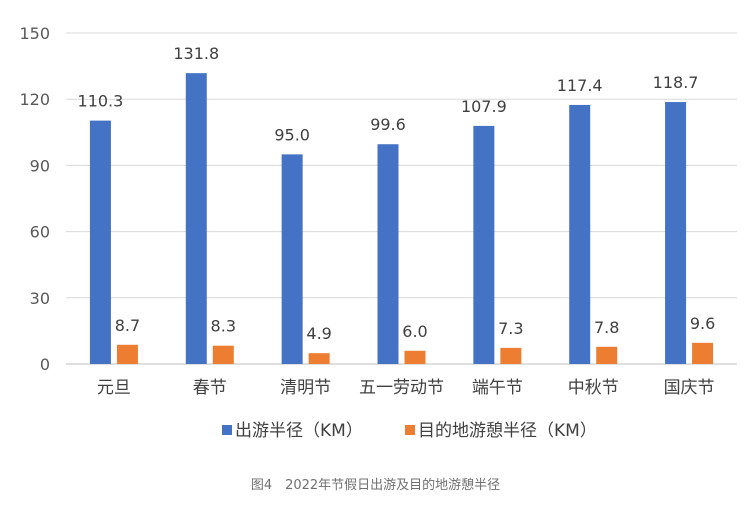 Image resolution: width=751 pixels, height=508 pixels. I want to click on y-tick-label: 120, so click(34, 99).